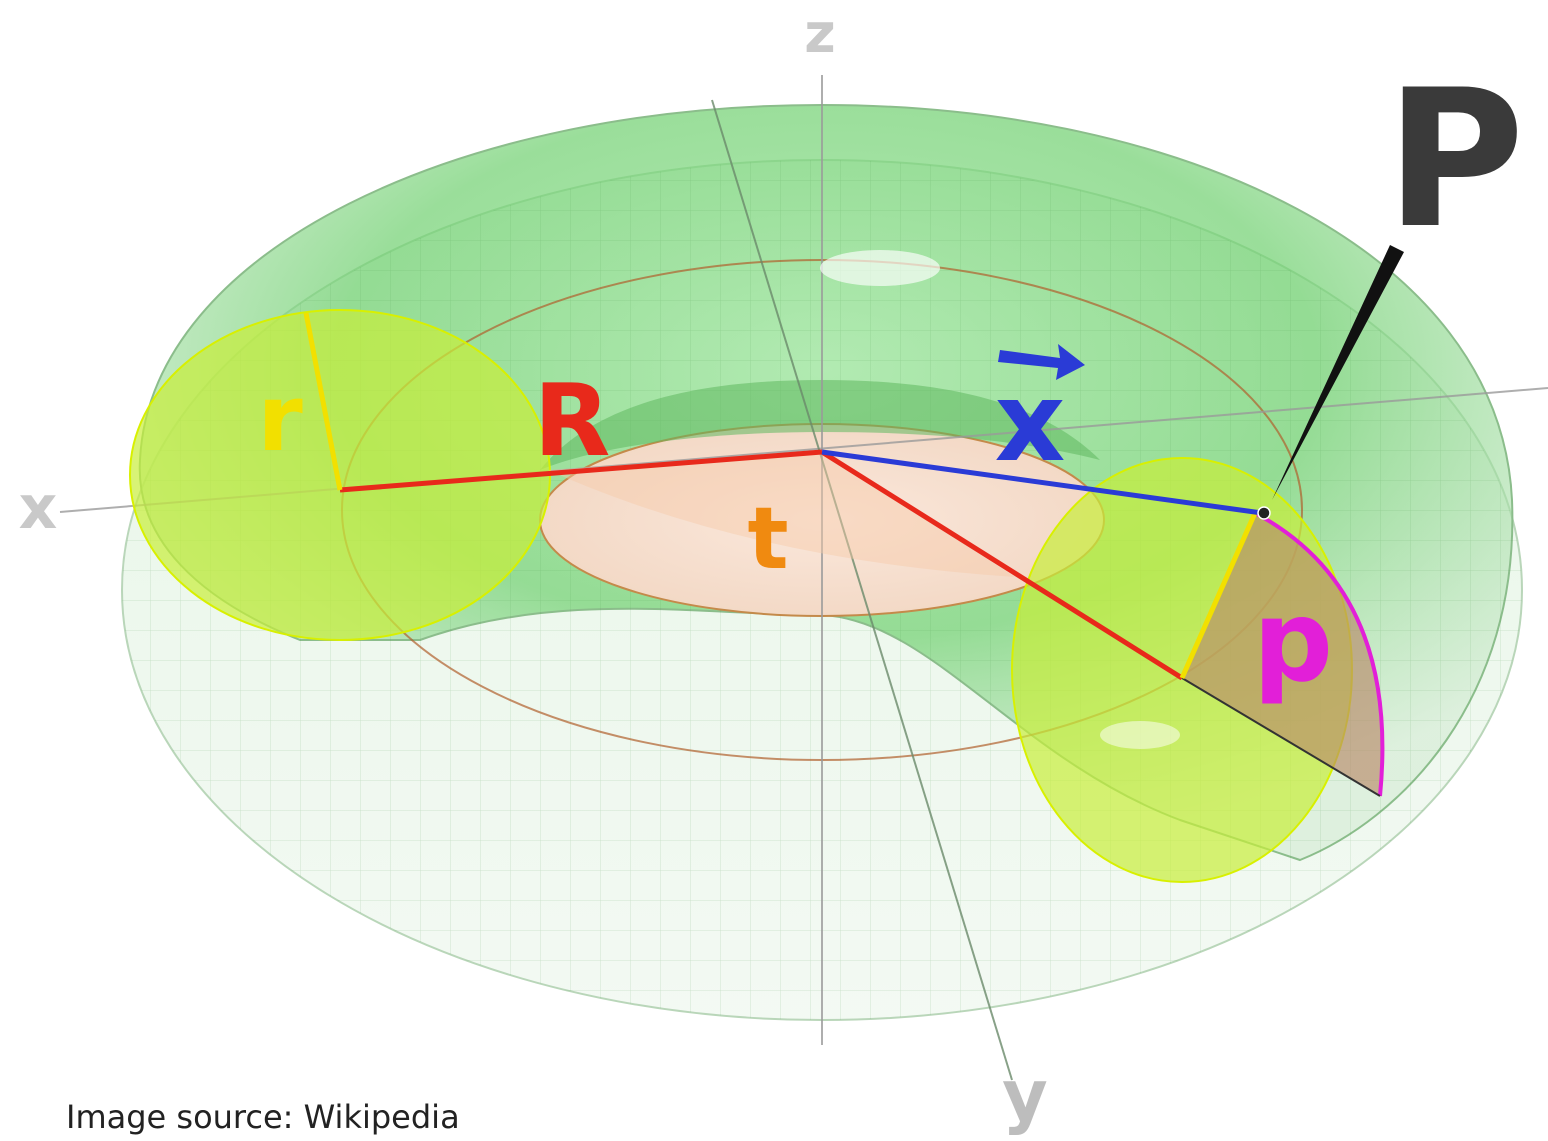 The height and width of the screenshot is (1141, 1548). Describe the element at coordinates (38, 508) in the screenshot. I see `axis-x-label: x` at that location.